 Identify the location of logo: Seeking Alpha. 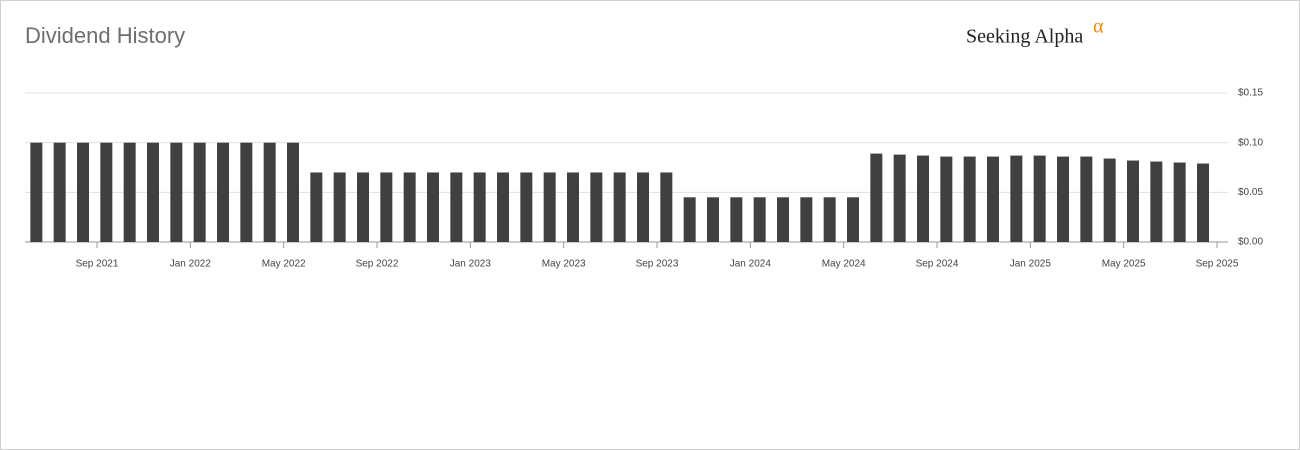
(1024, 37).